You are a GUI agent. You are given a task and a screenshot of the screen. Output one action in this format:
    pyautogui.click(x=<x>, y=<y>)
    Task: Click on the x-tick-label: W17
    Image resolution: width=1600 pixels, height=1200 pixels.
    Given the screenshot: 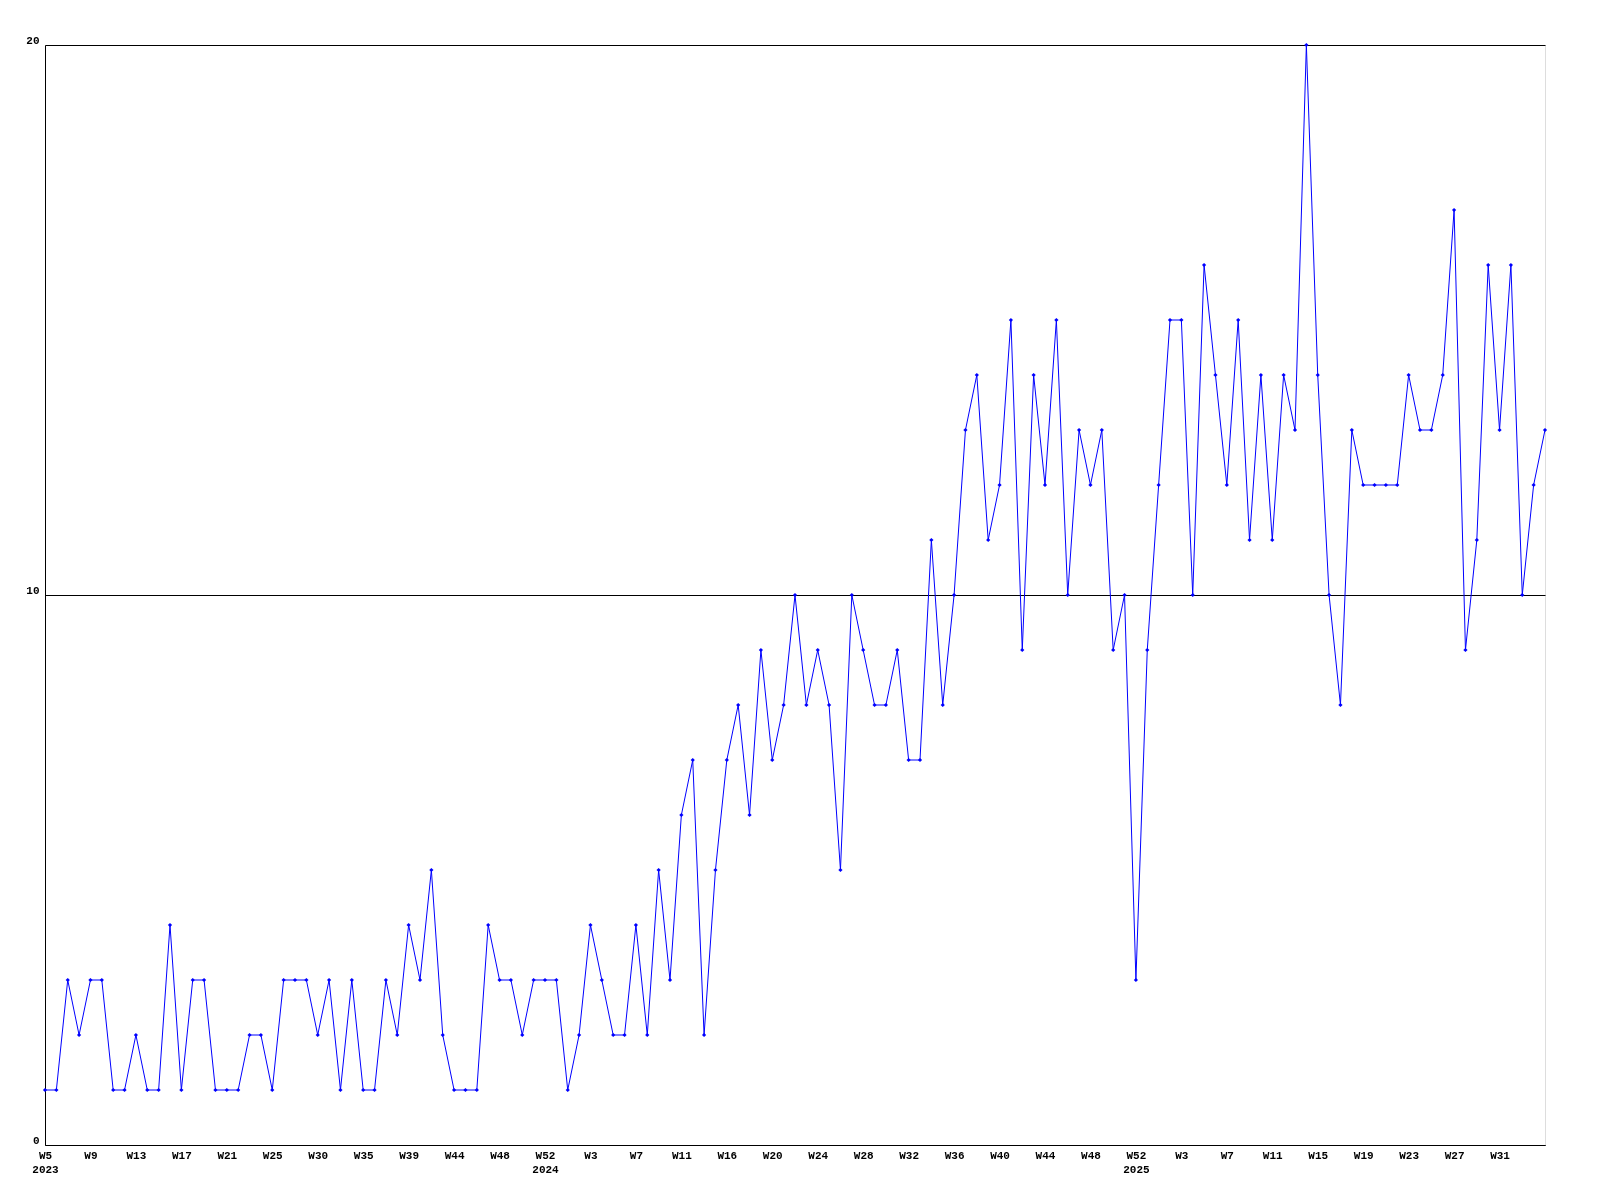 What is the action you would take?
    pyautogui.click(x=181, y=1155)
    